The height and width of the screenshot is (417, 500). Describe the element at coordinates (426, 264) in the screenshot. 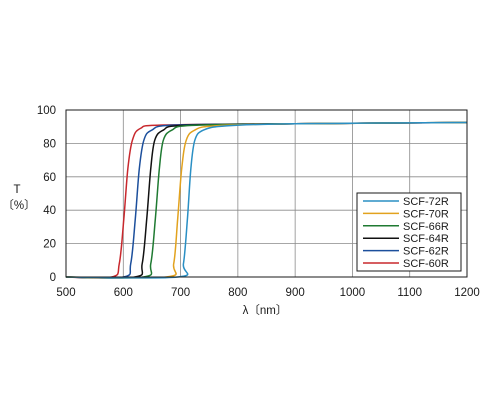

I see `legend-label: SCF-60R` at that location.